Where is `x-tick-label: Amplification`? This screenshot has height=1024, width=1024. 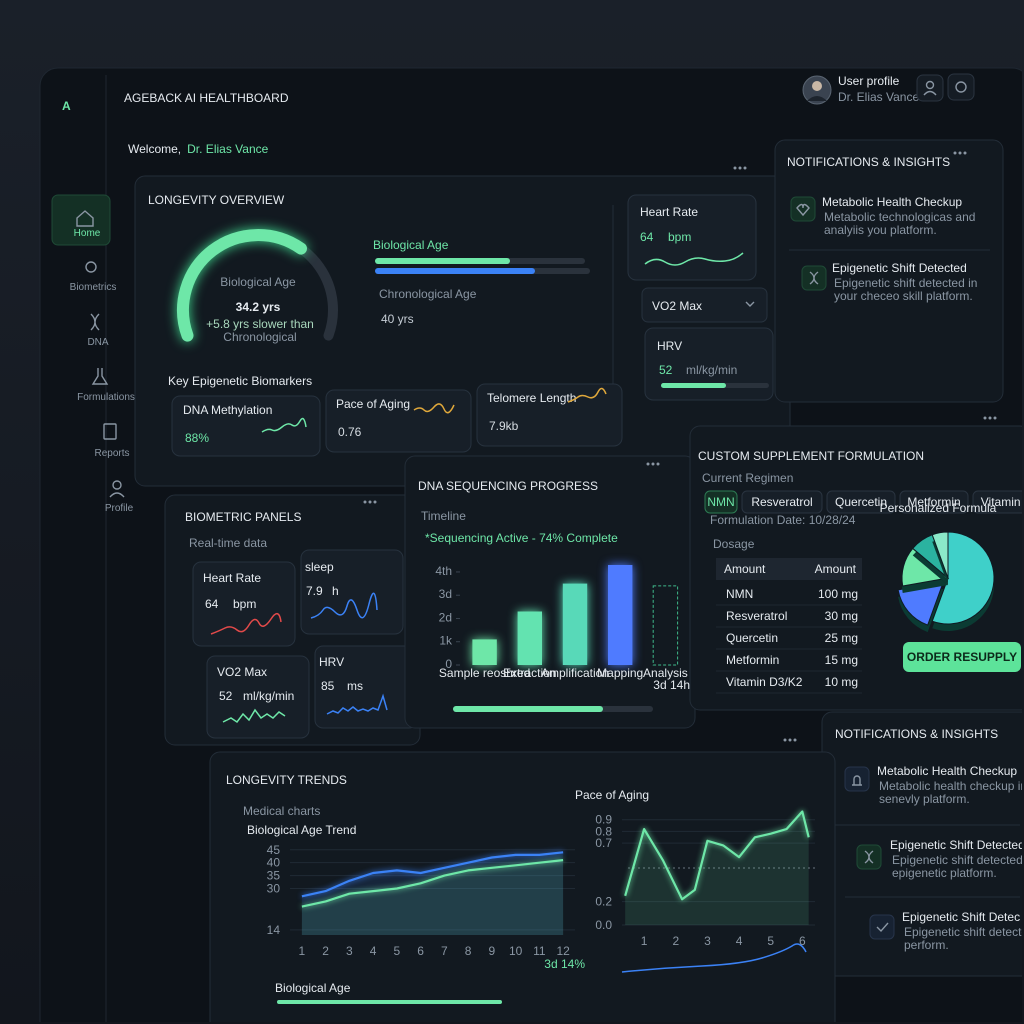
x-tick-label: Amplification is located at coordinates (575, 673).